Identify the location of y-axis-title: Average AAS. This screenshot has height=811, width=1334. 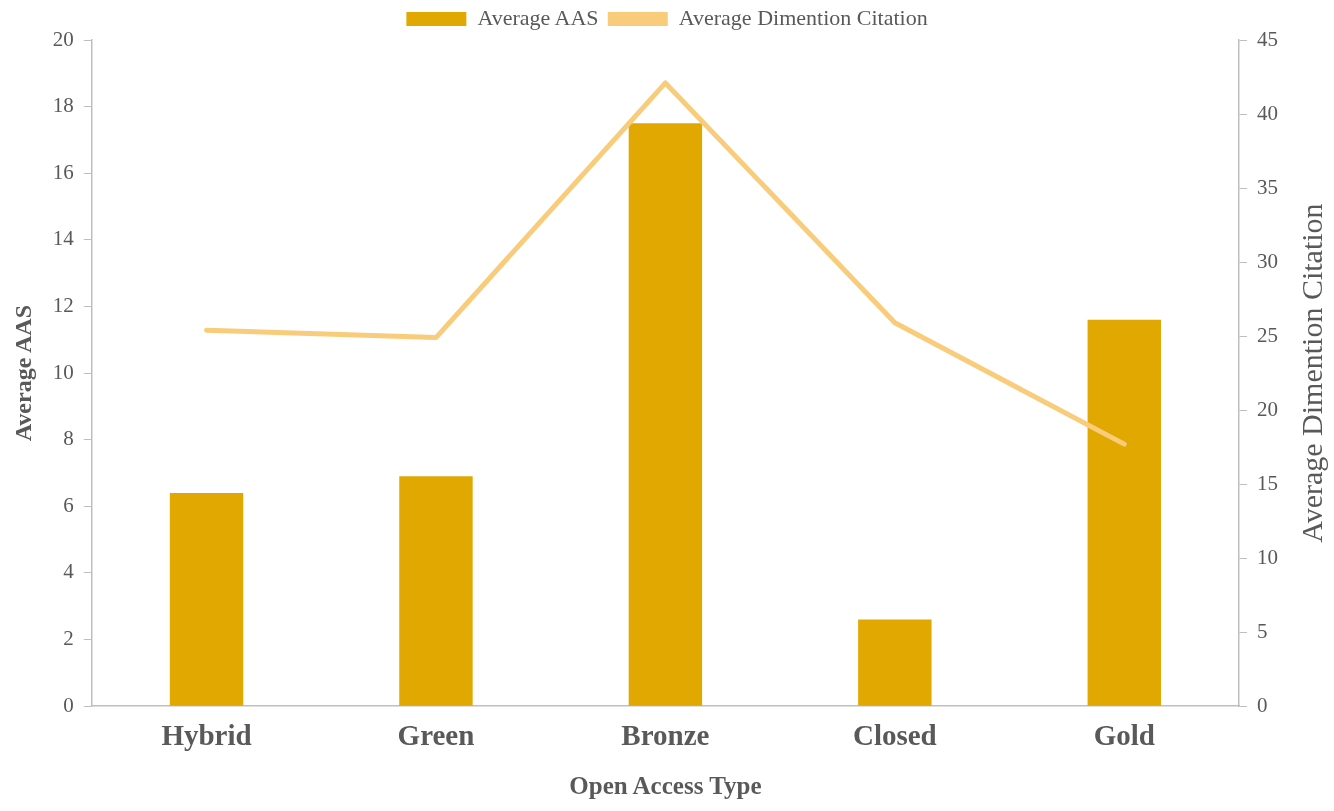
(22, 373).